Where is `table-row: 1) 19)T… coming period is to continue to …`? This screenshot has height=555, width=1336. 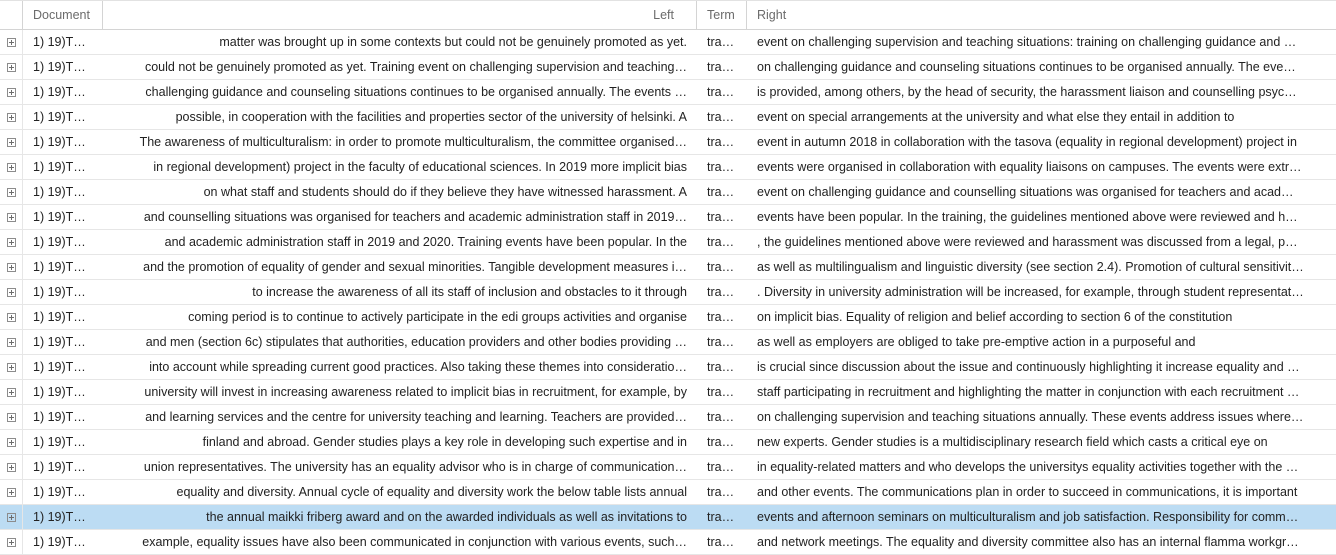
table-row: 1) 19)T… coming period is to continue to … is located at coordinates (668, 317).